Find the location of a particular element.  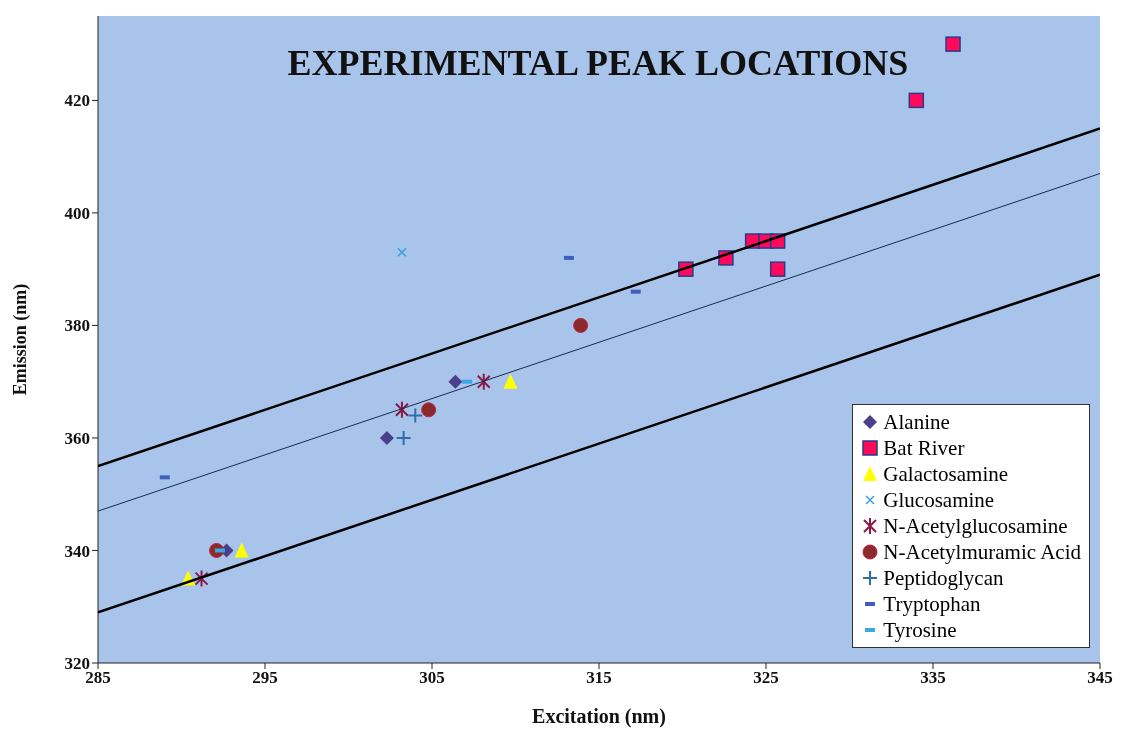

x-tick-label: 335 is located at coordinates (933, 678).